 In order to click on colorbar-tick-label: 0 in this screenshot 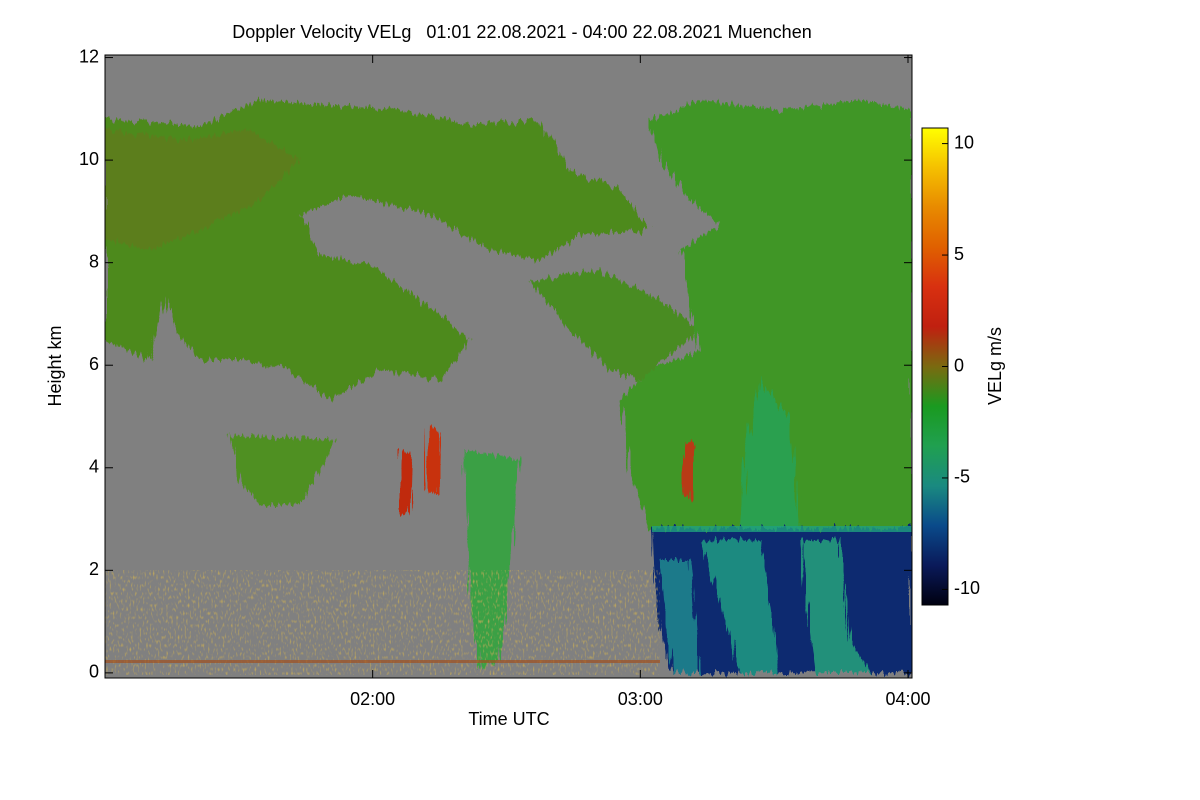, I will do `click(959, 365)`.